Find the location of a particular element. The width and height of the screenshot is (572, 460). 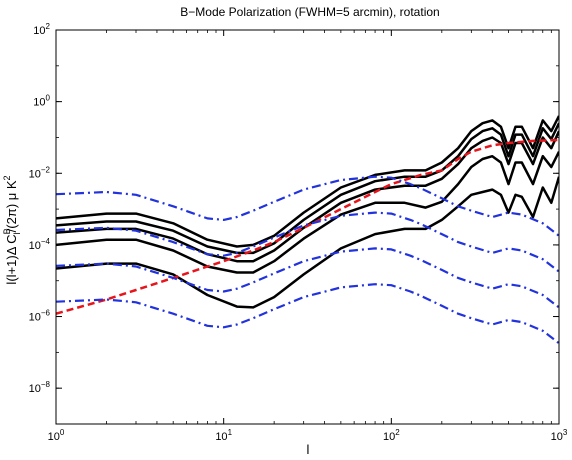

x-tick-label: 10¹ is located at coordinates (223, 435).